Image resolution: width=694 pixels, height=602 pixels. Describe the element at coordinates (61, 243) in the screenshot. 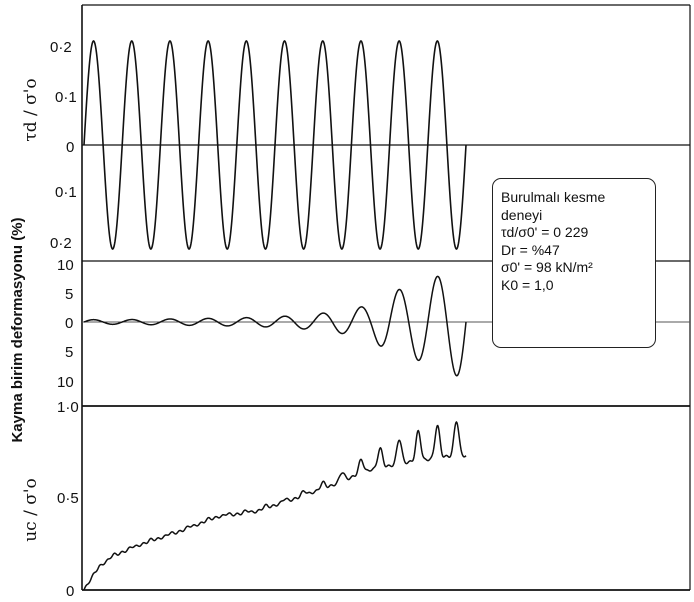

I see `top-tick-5: 0·2` at that location.